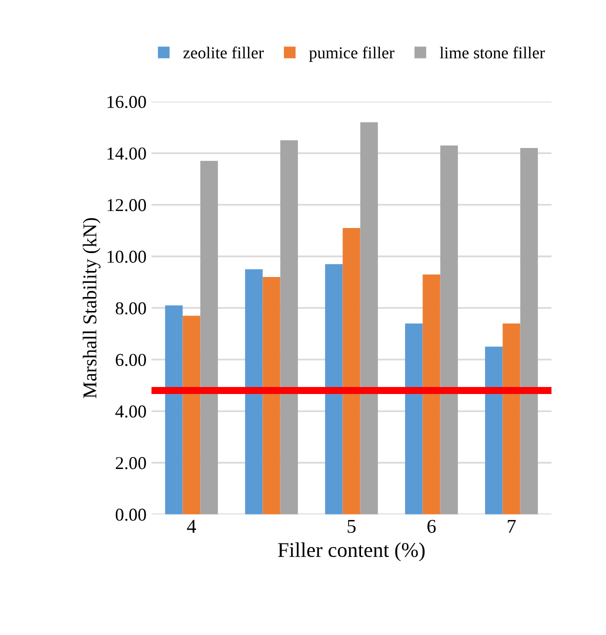 Image resolution: width=606 pixels, height=635 pixels. I want to click on x-axis-title: Filler content (%), so click(351, 552).